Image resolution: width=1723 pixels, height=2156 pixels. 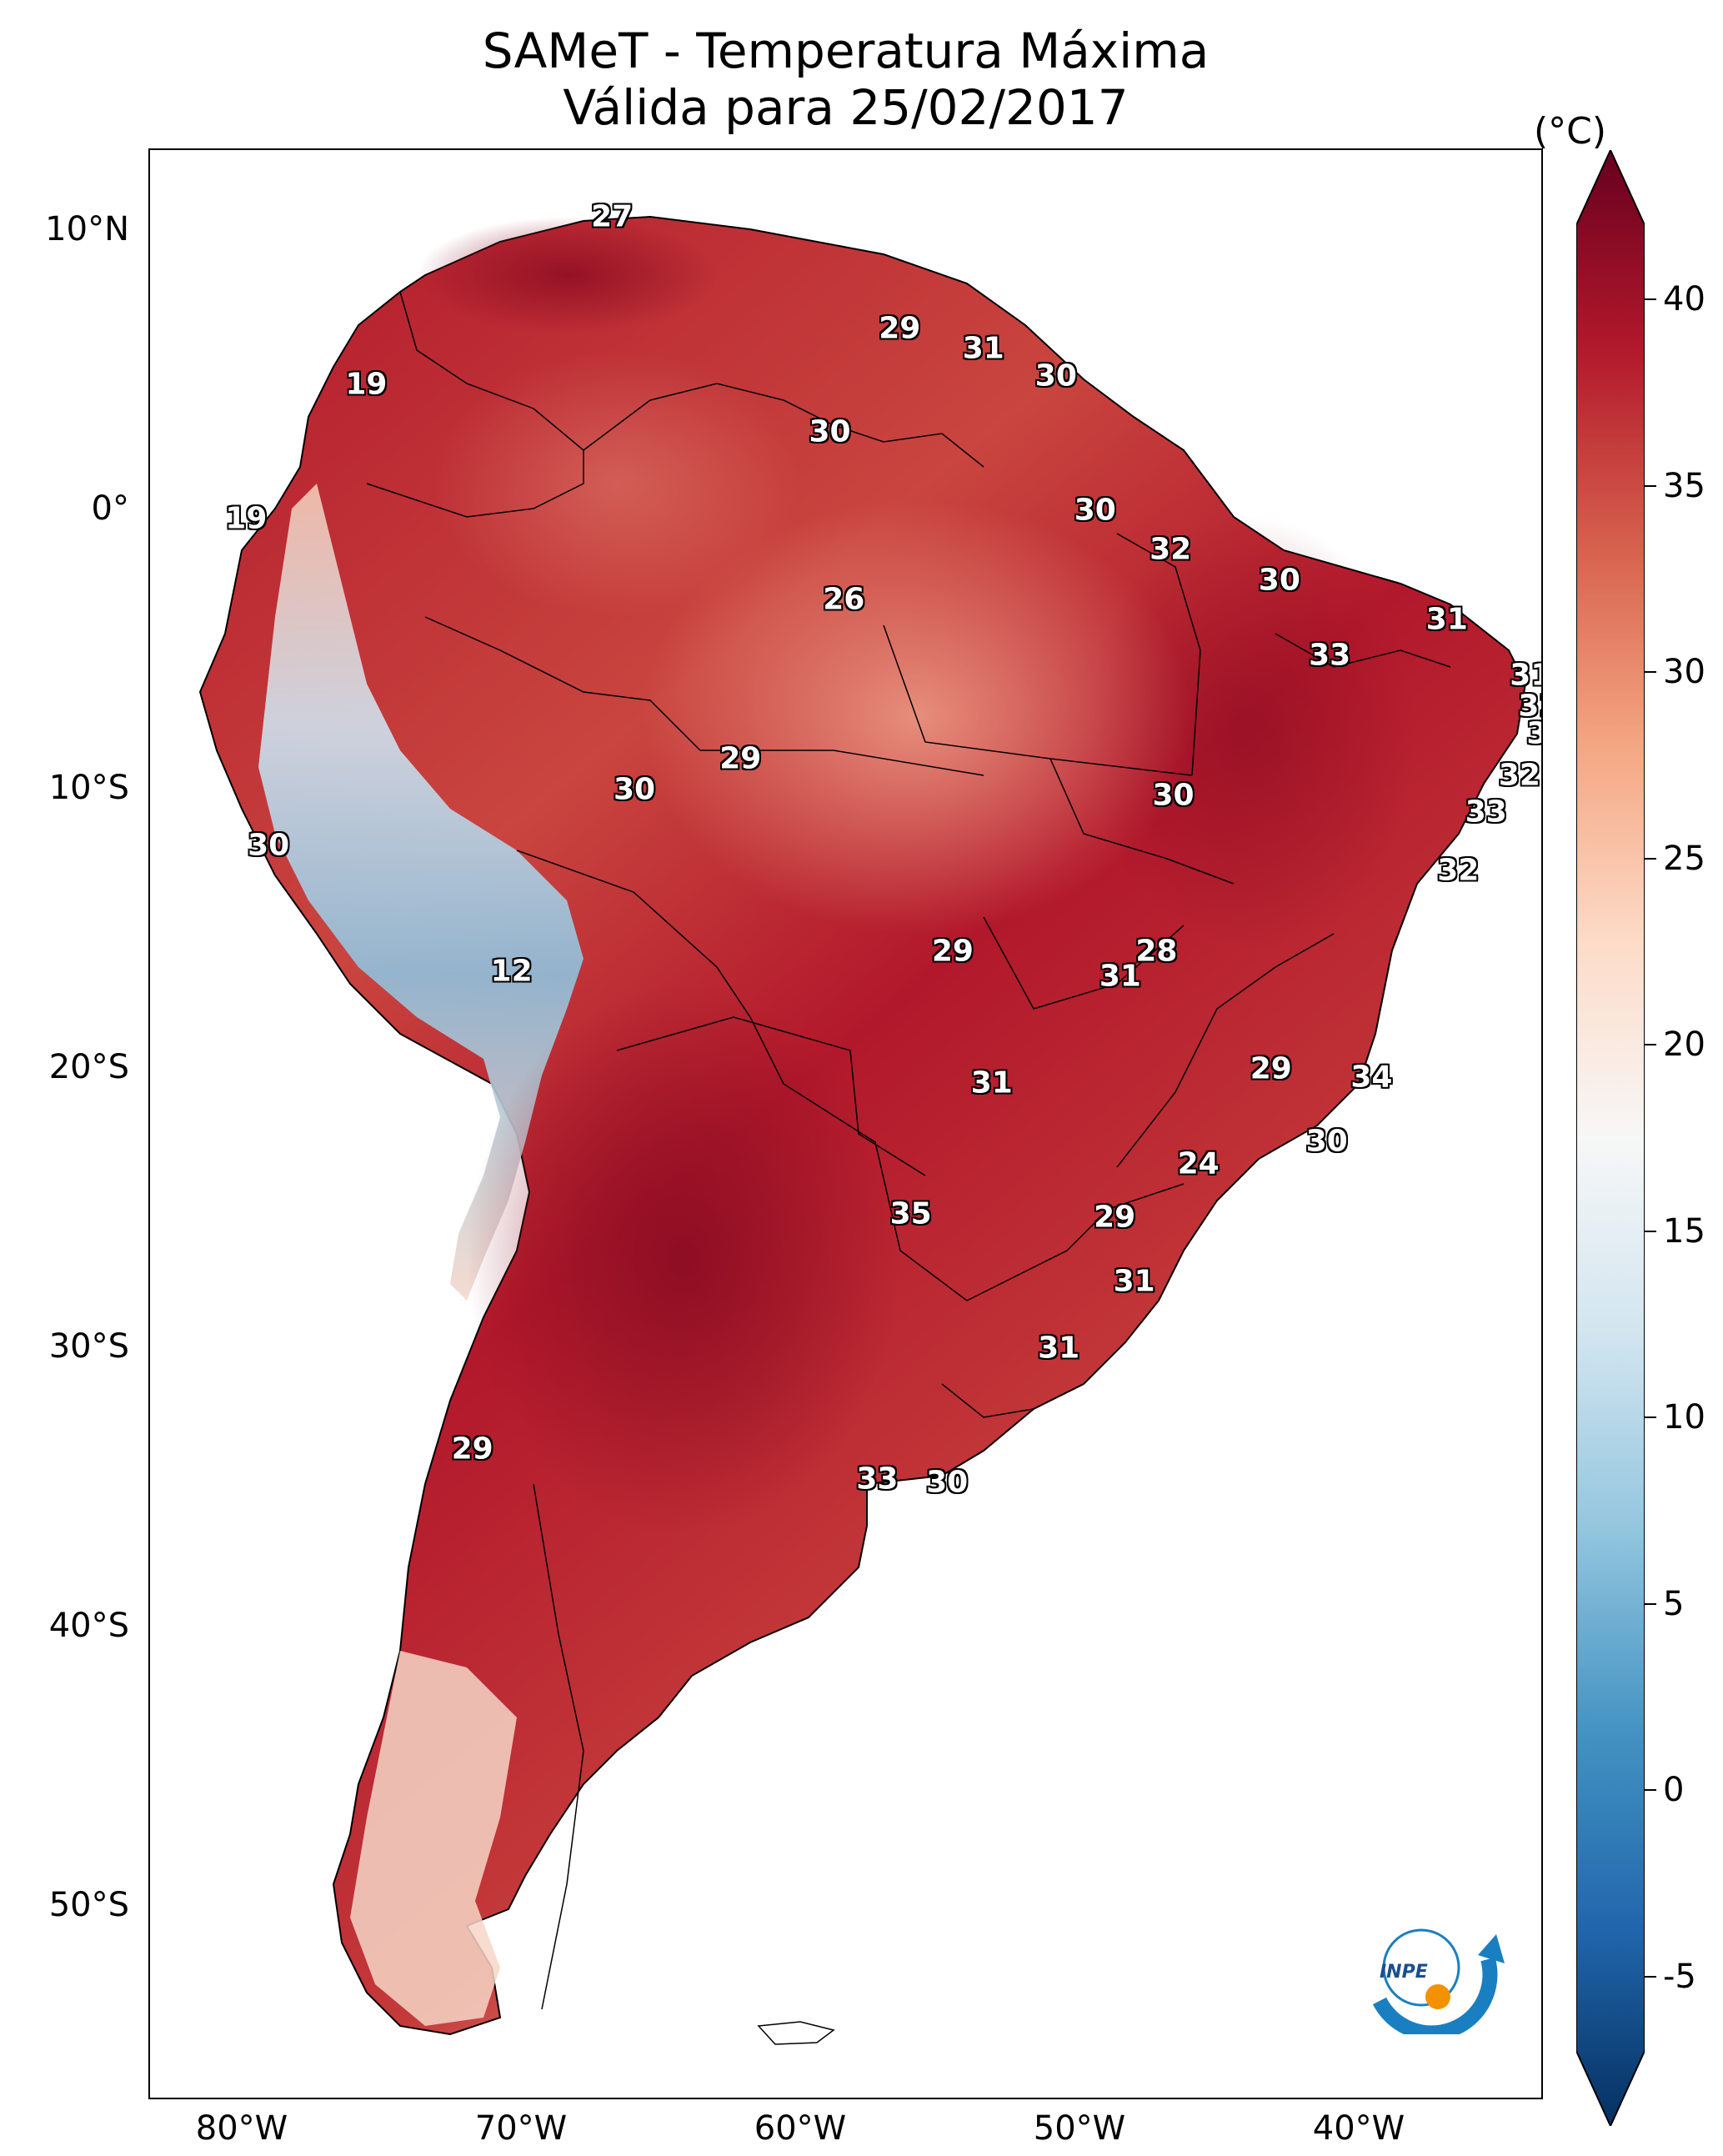 I want to click on lat-tick-label: 50°S, so click(x=89, y=1905).